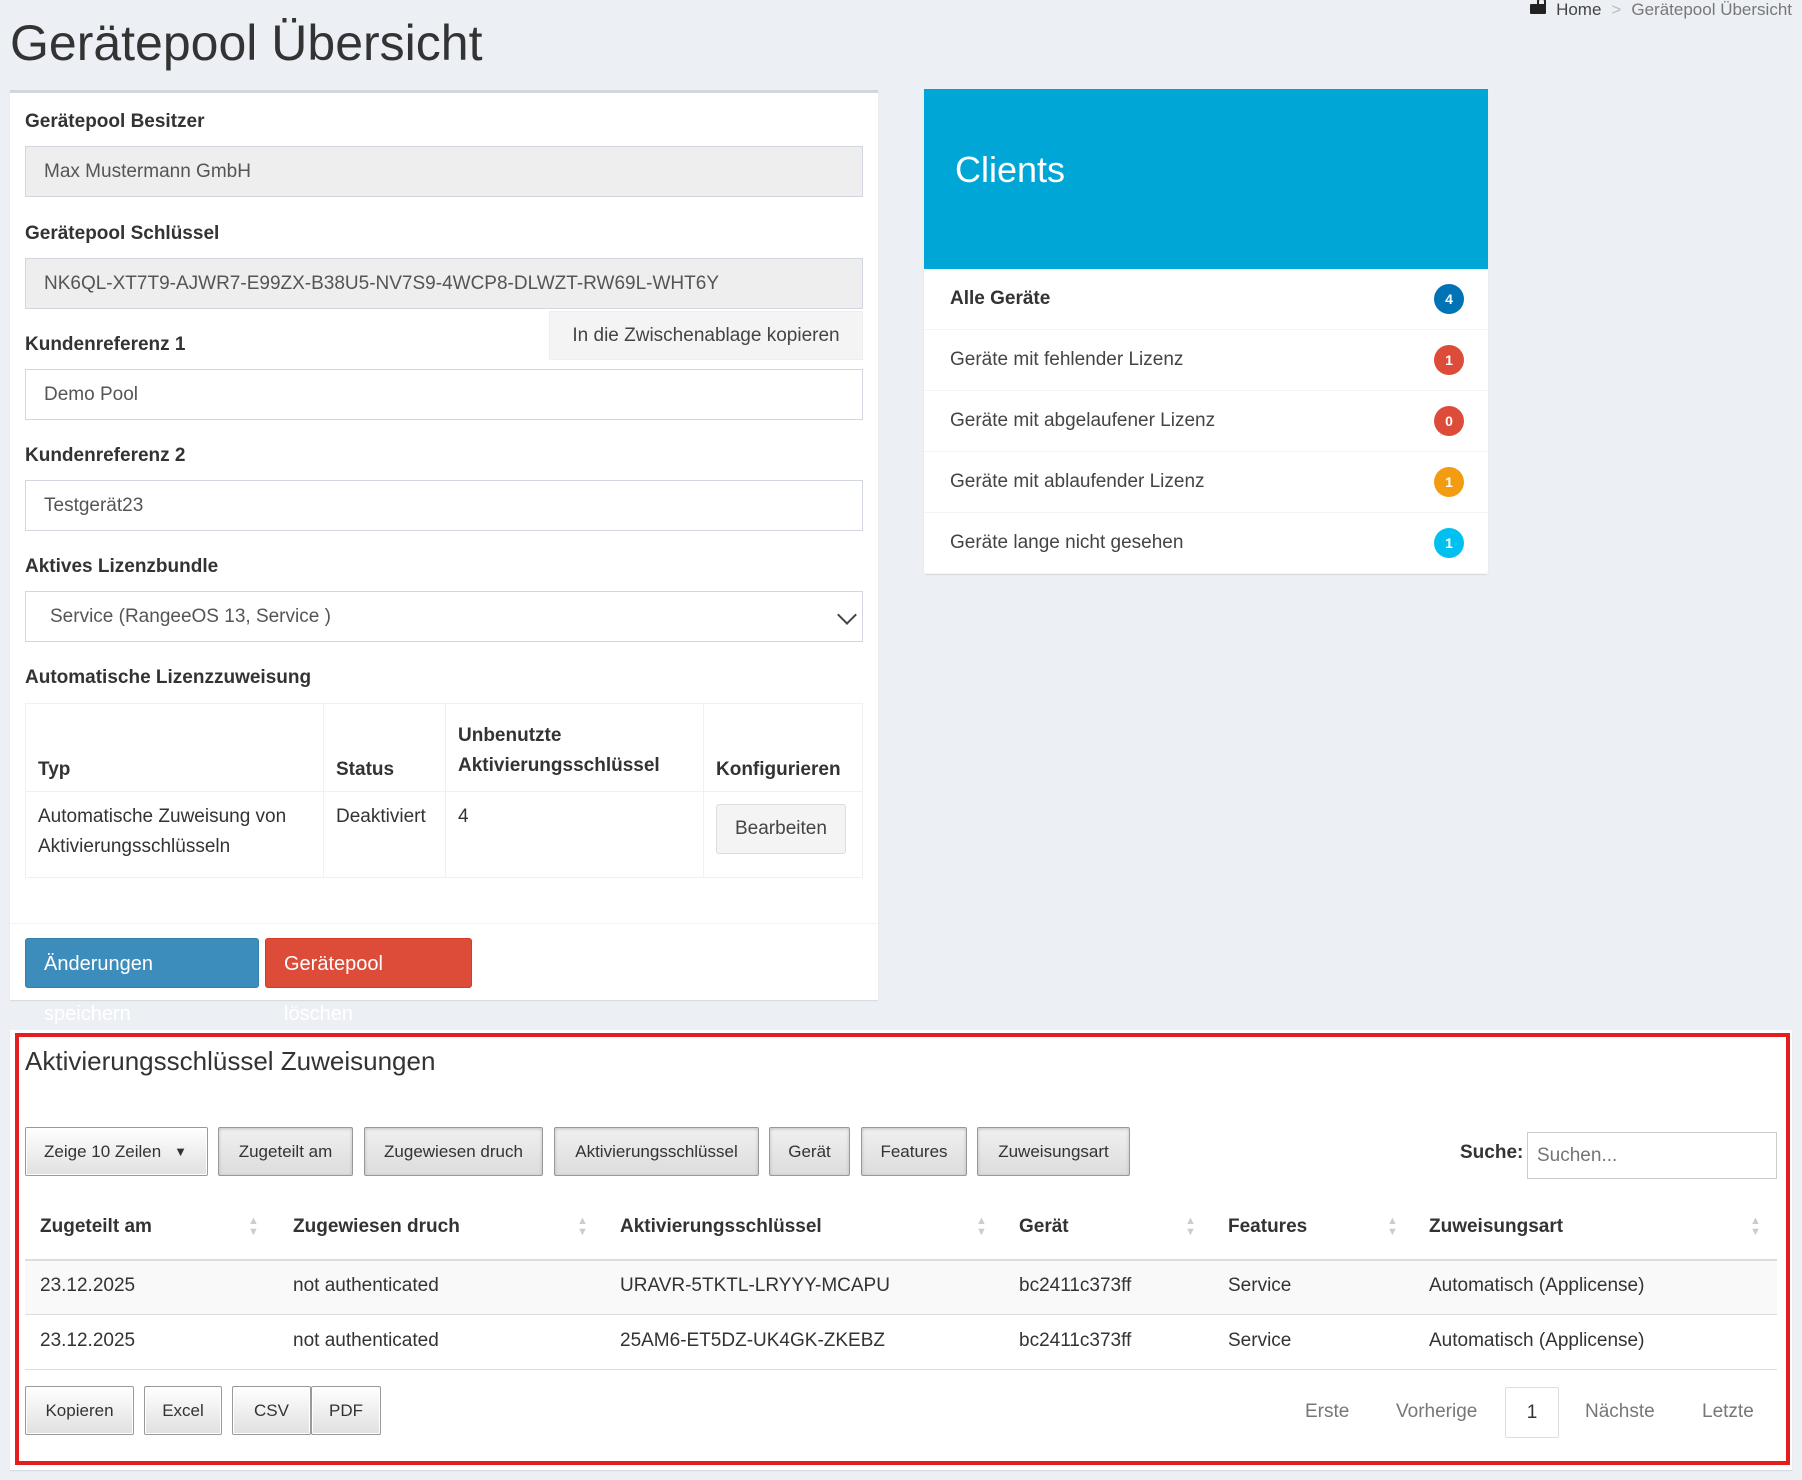 The height and width of the screenshot is (1480, 1802). What do you see at coordinates (1538, 7) in the screenshot?
I see `unlock-icon` at bounding box center [1538, 7].